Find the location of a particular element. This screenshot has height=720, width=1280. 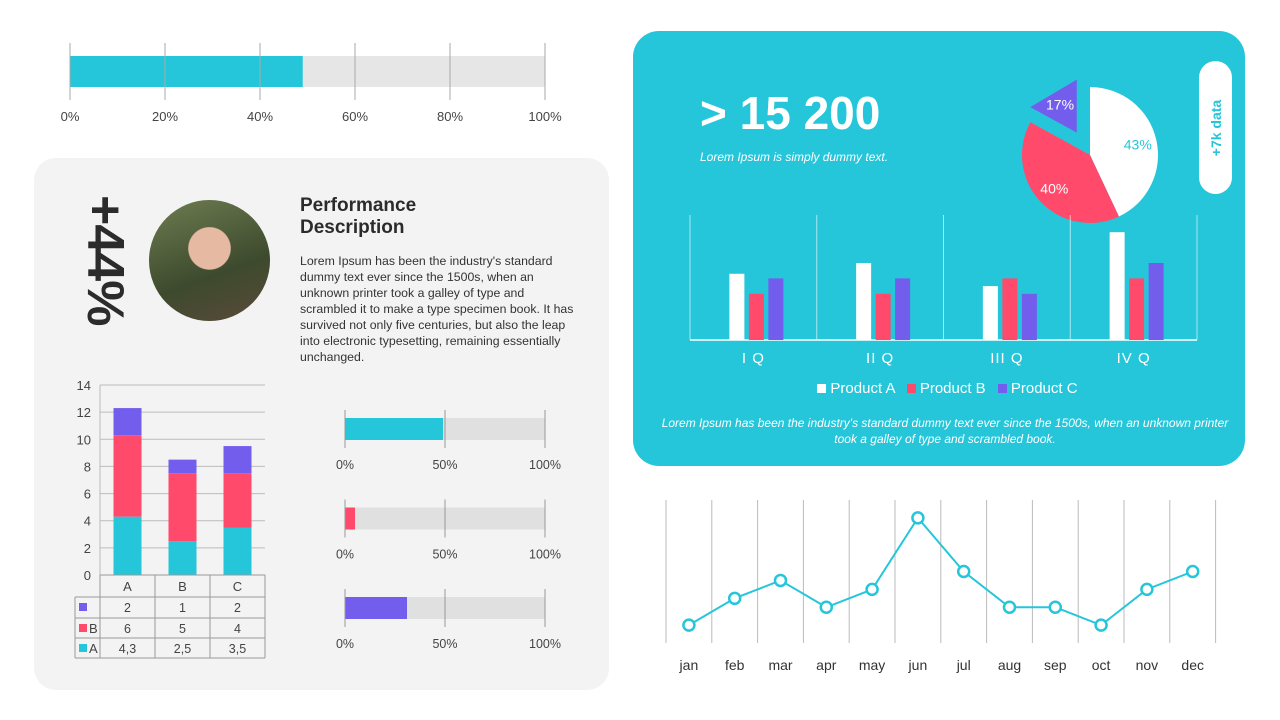

series-label: A is located at coordinates (93, 648).